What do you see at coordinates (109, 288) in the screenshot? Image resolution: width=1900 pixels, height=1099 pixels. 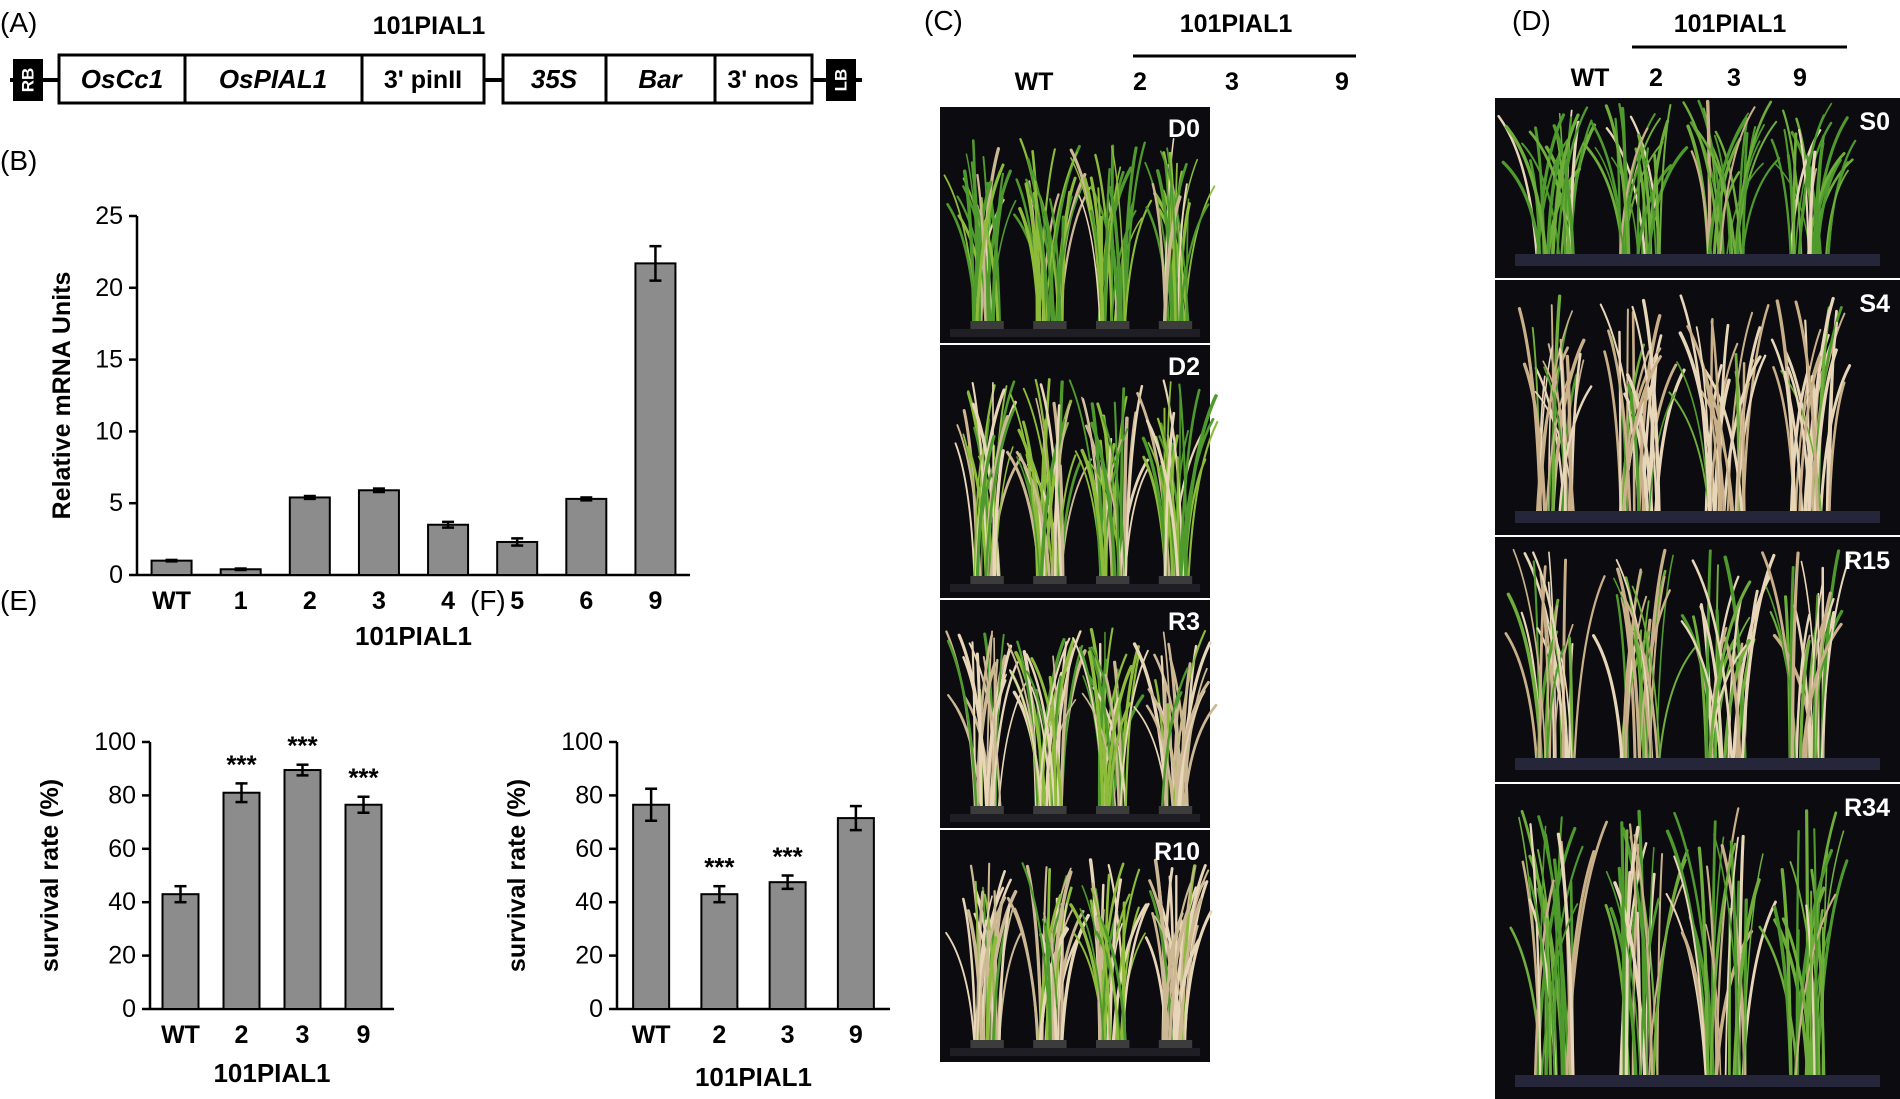 I see `chart-b-ytick-label: 20` at bounding box center [109, 288].